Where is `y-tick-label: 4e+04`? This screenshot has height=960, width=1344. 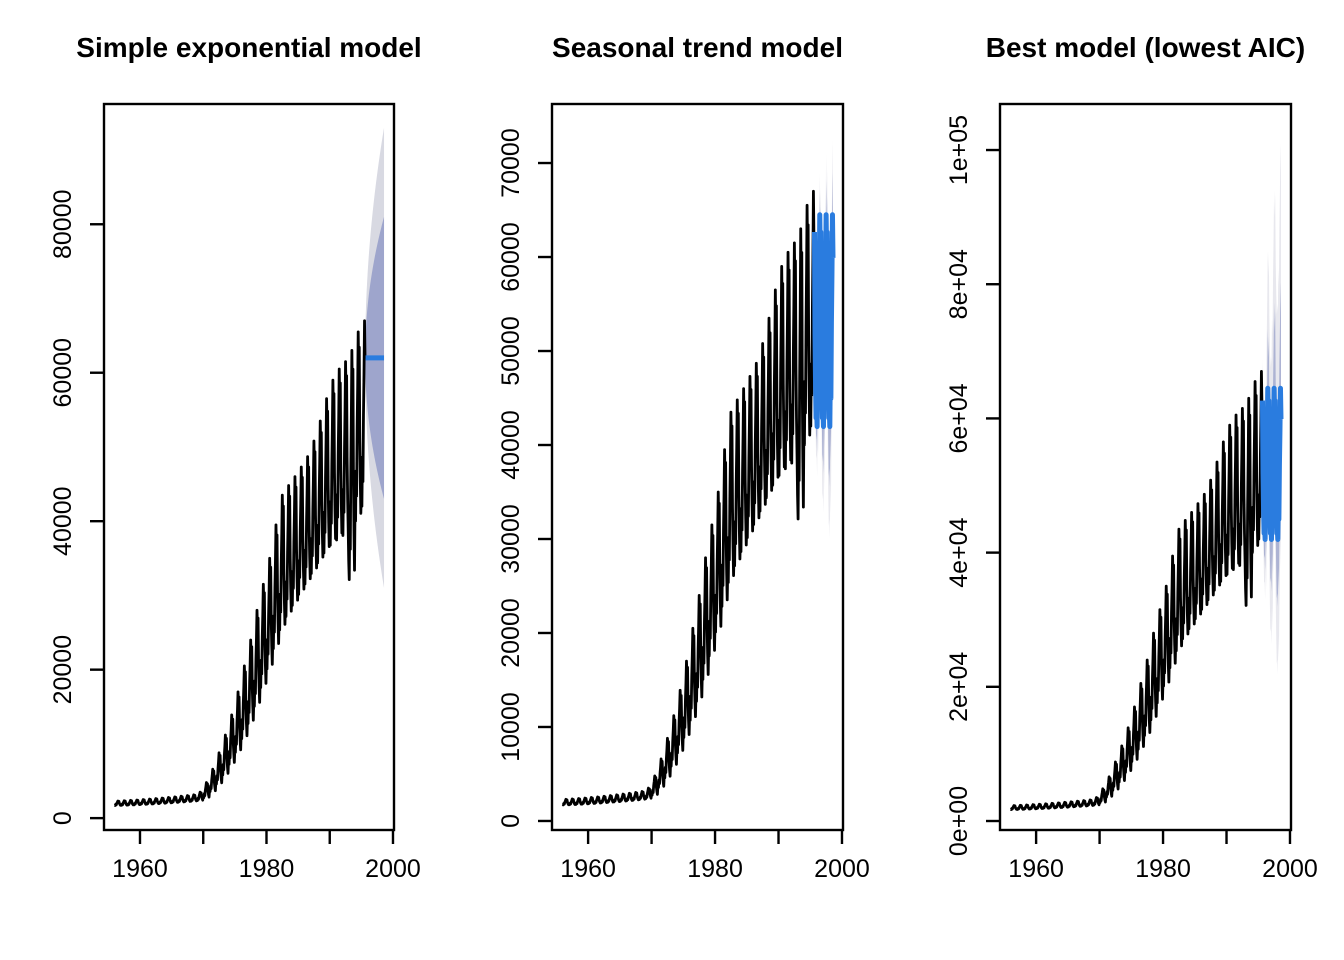 y-tick-label: 4e+04 is located at coordinates (959, 552).